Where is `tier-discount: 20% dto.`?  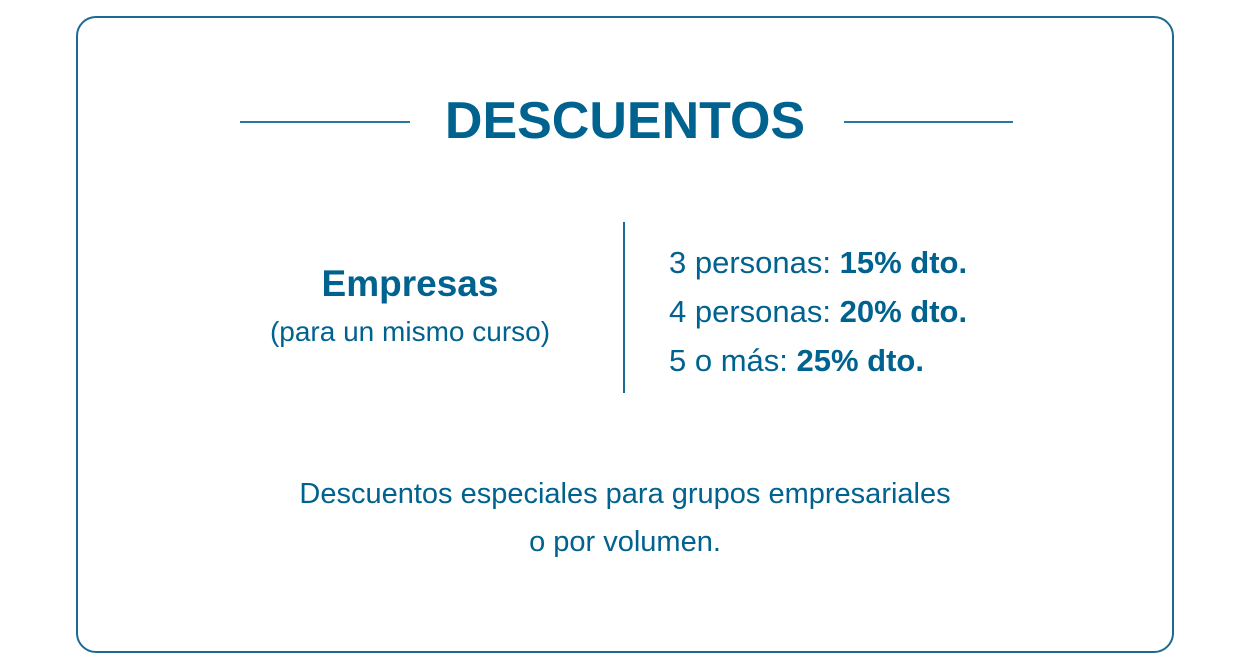 tier-discount: 20% dto. is located at coordinates (903, 311).